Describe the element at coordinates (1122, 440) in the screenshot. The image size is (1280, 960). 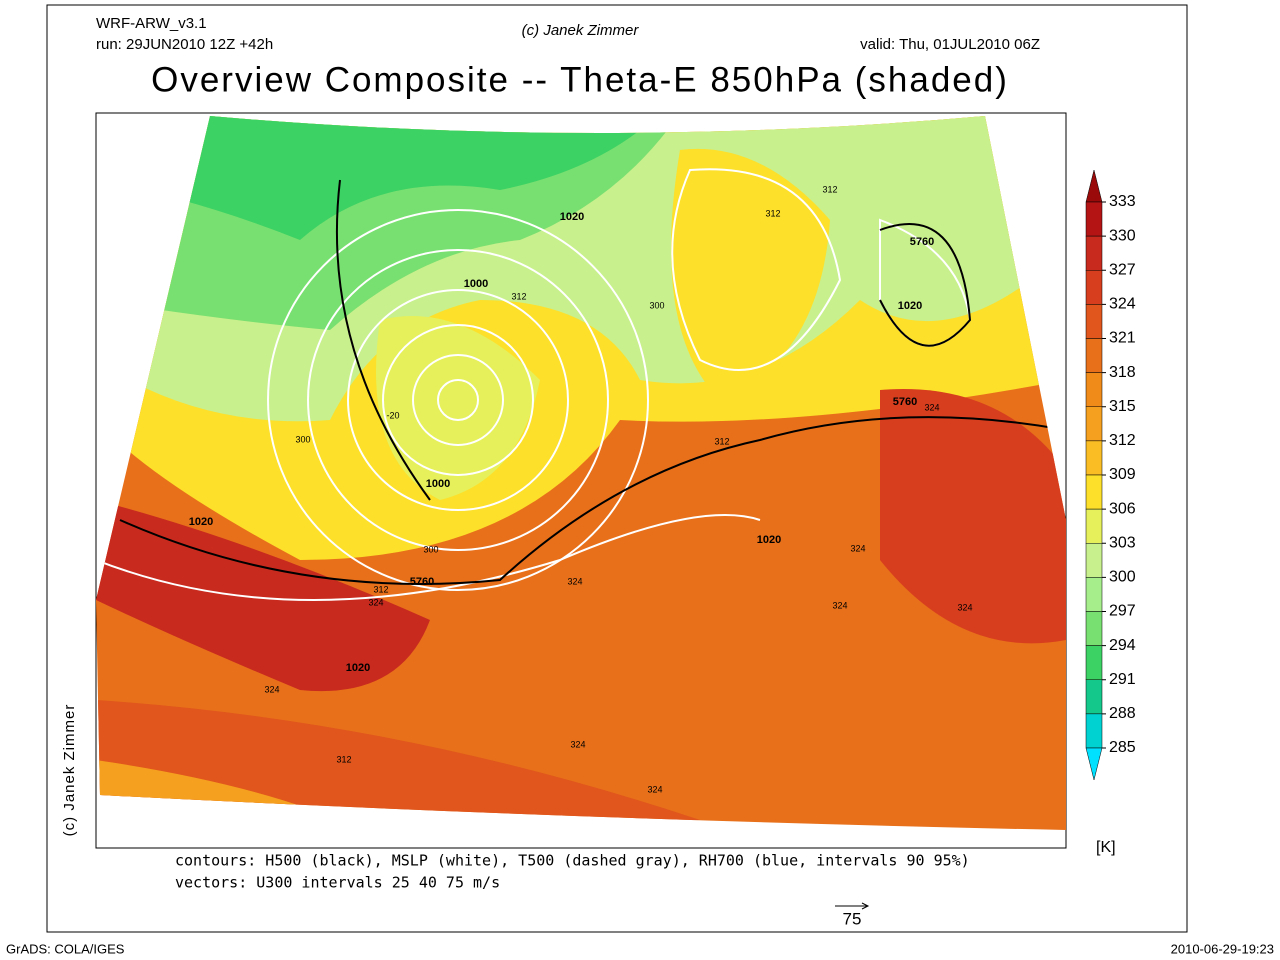
I see `colorbar-label: 312` at that location.